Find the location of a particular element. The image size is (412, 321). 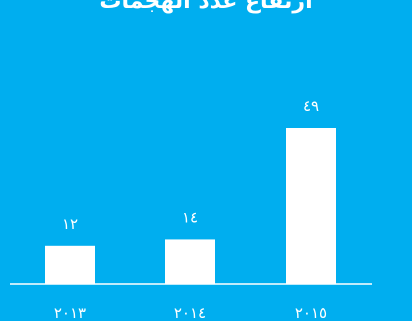

category-label-0: ٢٠١٣ is located at coordinates (70, 312).